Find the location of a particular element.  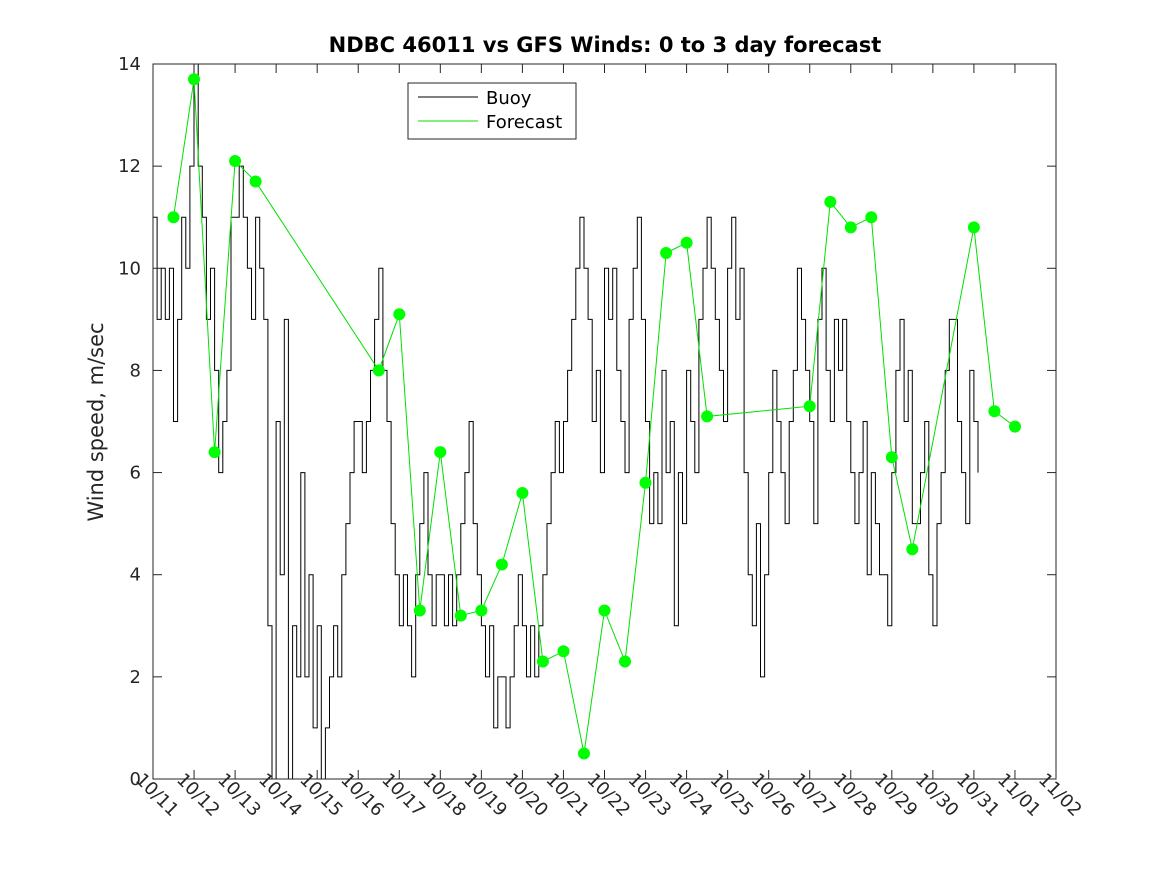

legend: Buoy Forecast is located at coordinates (492, 111).